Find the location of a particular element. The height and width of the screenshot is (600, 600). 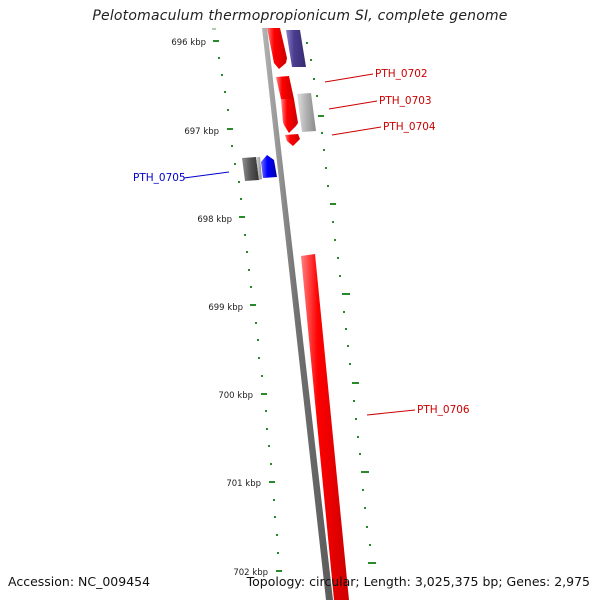

gc-track-outer is located at coordinates (341, 303).